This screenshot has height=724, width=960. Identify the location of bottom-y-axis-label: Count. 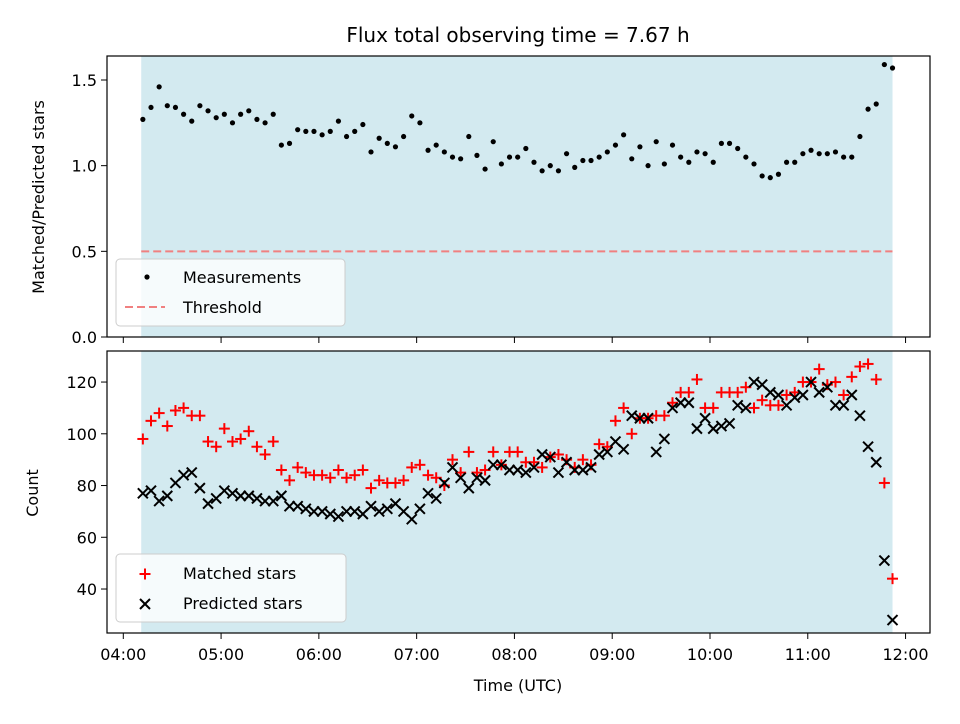
(32, 493).